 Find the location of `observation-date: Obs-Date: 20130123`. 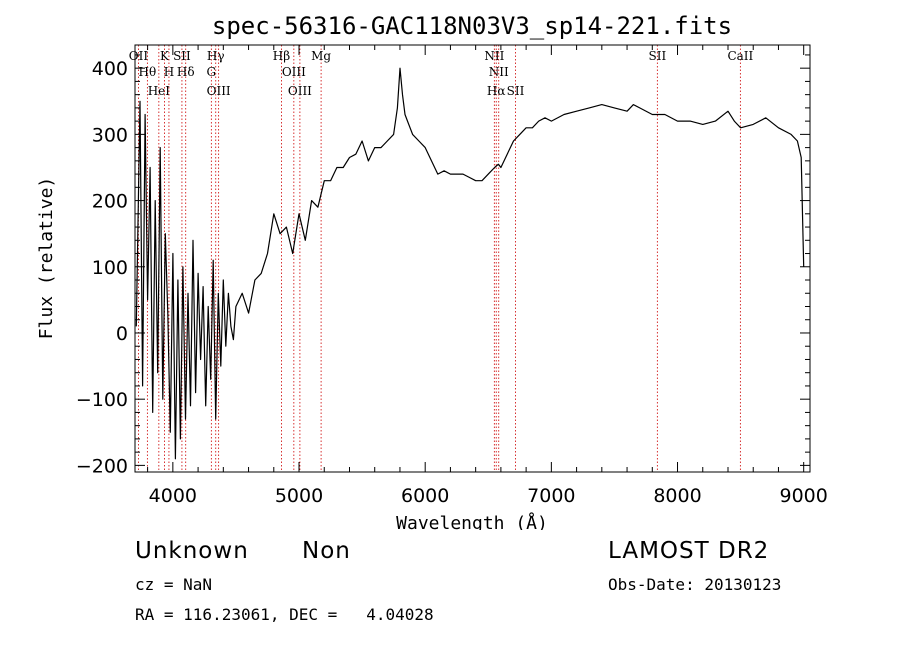

observation-date: Obs-Date: 20130123 is located at coordinates (695, 584).